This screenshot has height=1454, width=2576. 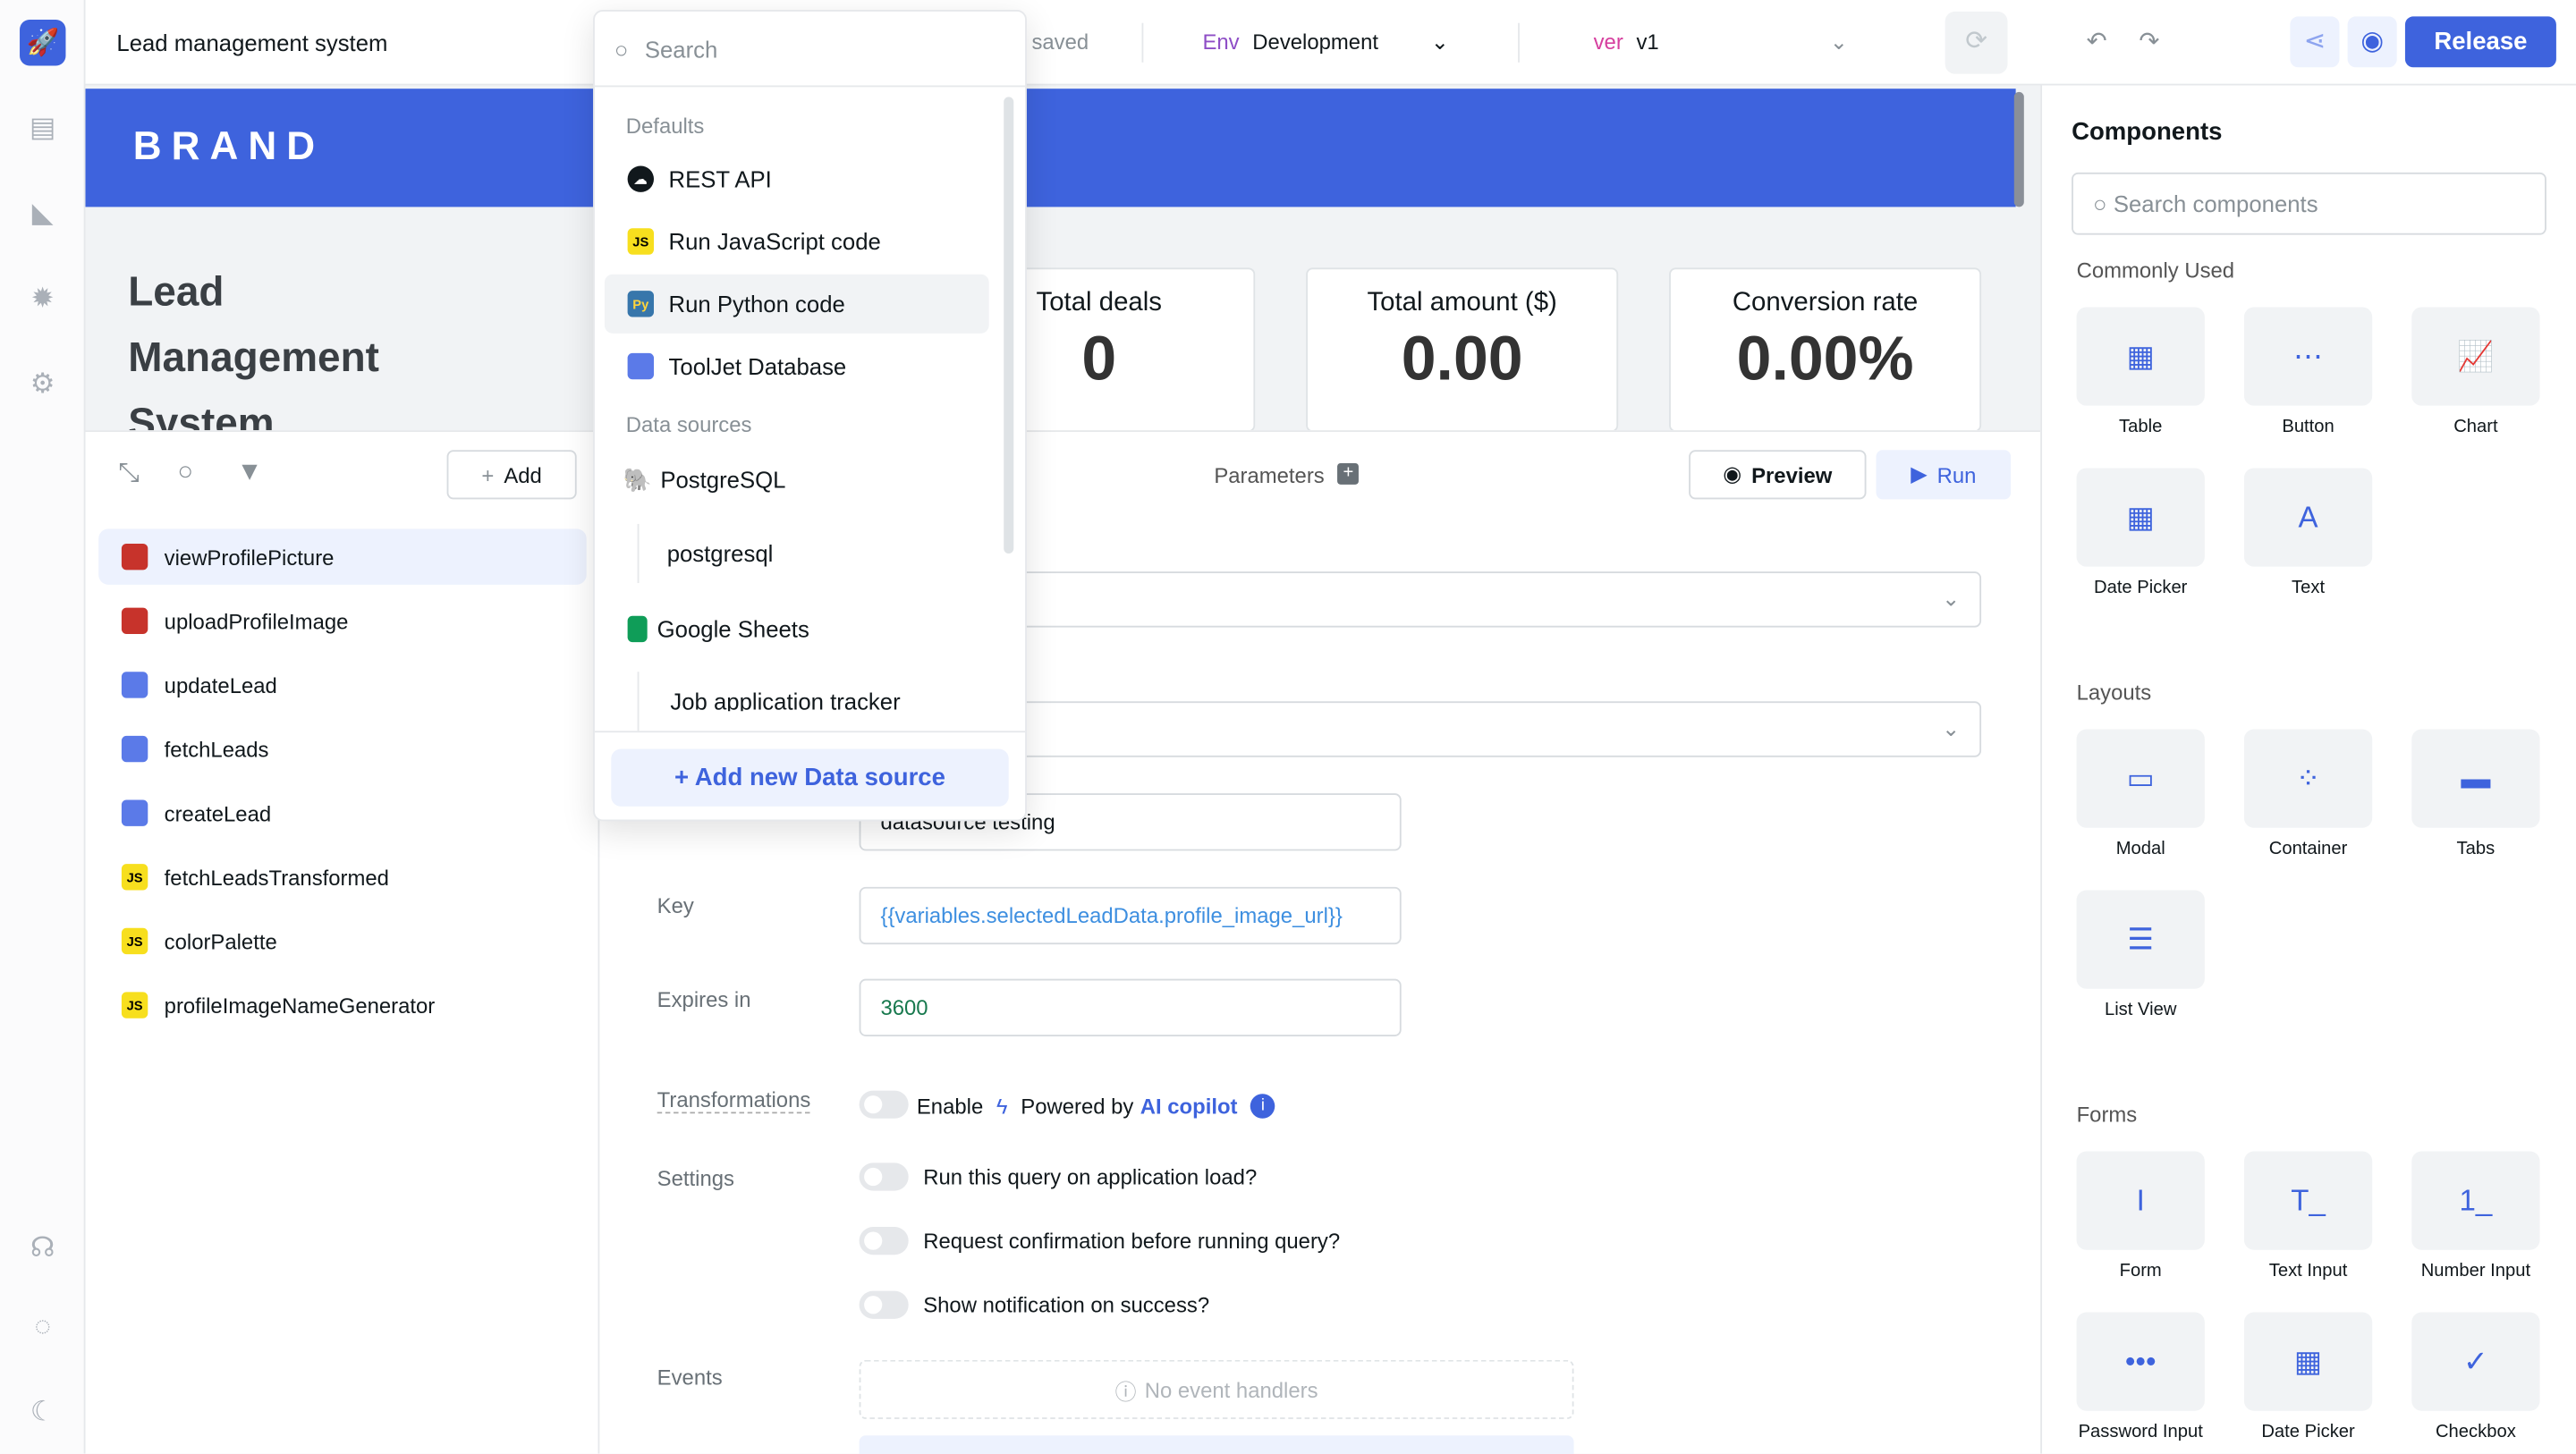 What do you see at coordinates (2140, 955) in the screenshot?
I see `component-list-view: ☰ List View` at bounding box center [2140, 955].